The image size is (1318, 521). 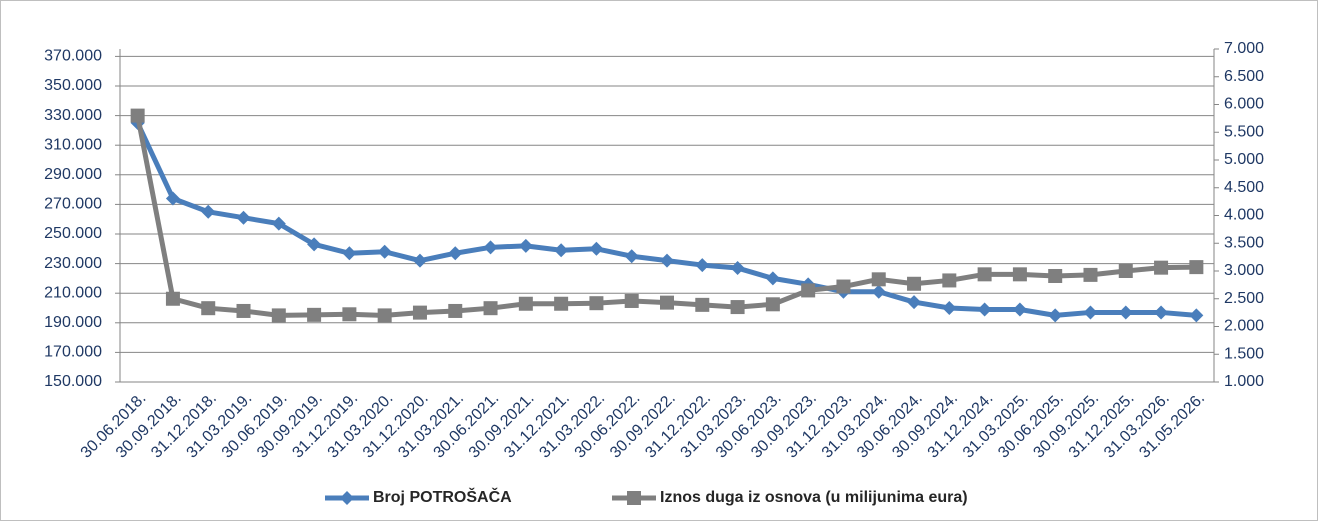 What do you see at coordinates (1244, 270) in the screenshot?
I see `y2-tick-label: 3.000` at bounding box center [1244, 270].